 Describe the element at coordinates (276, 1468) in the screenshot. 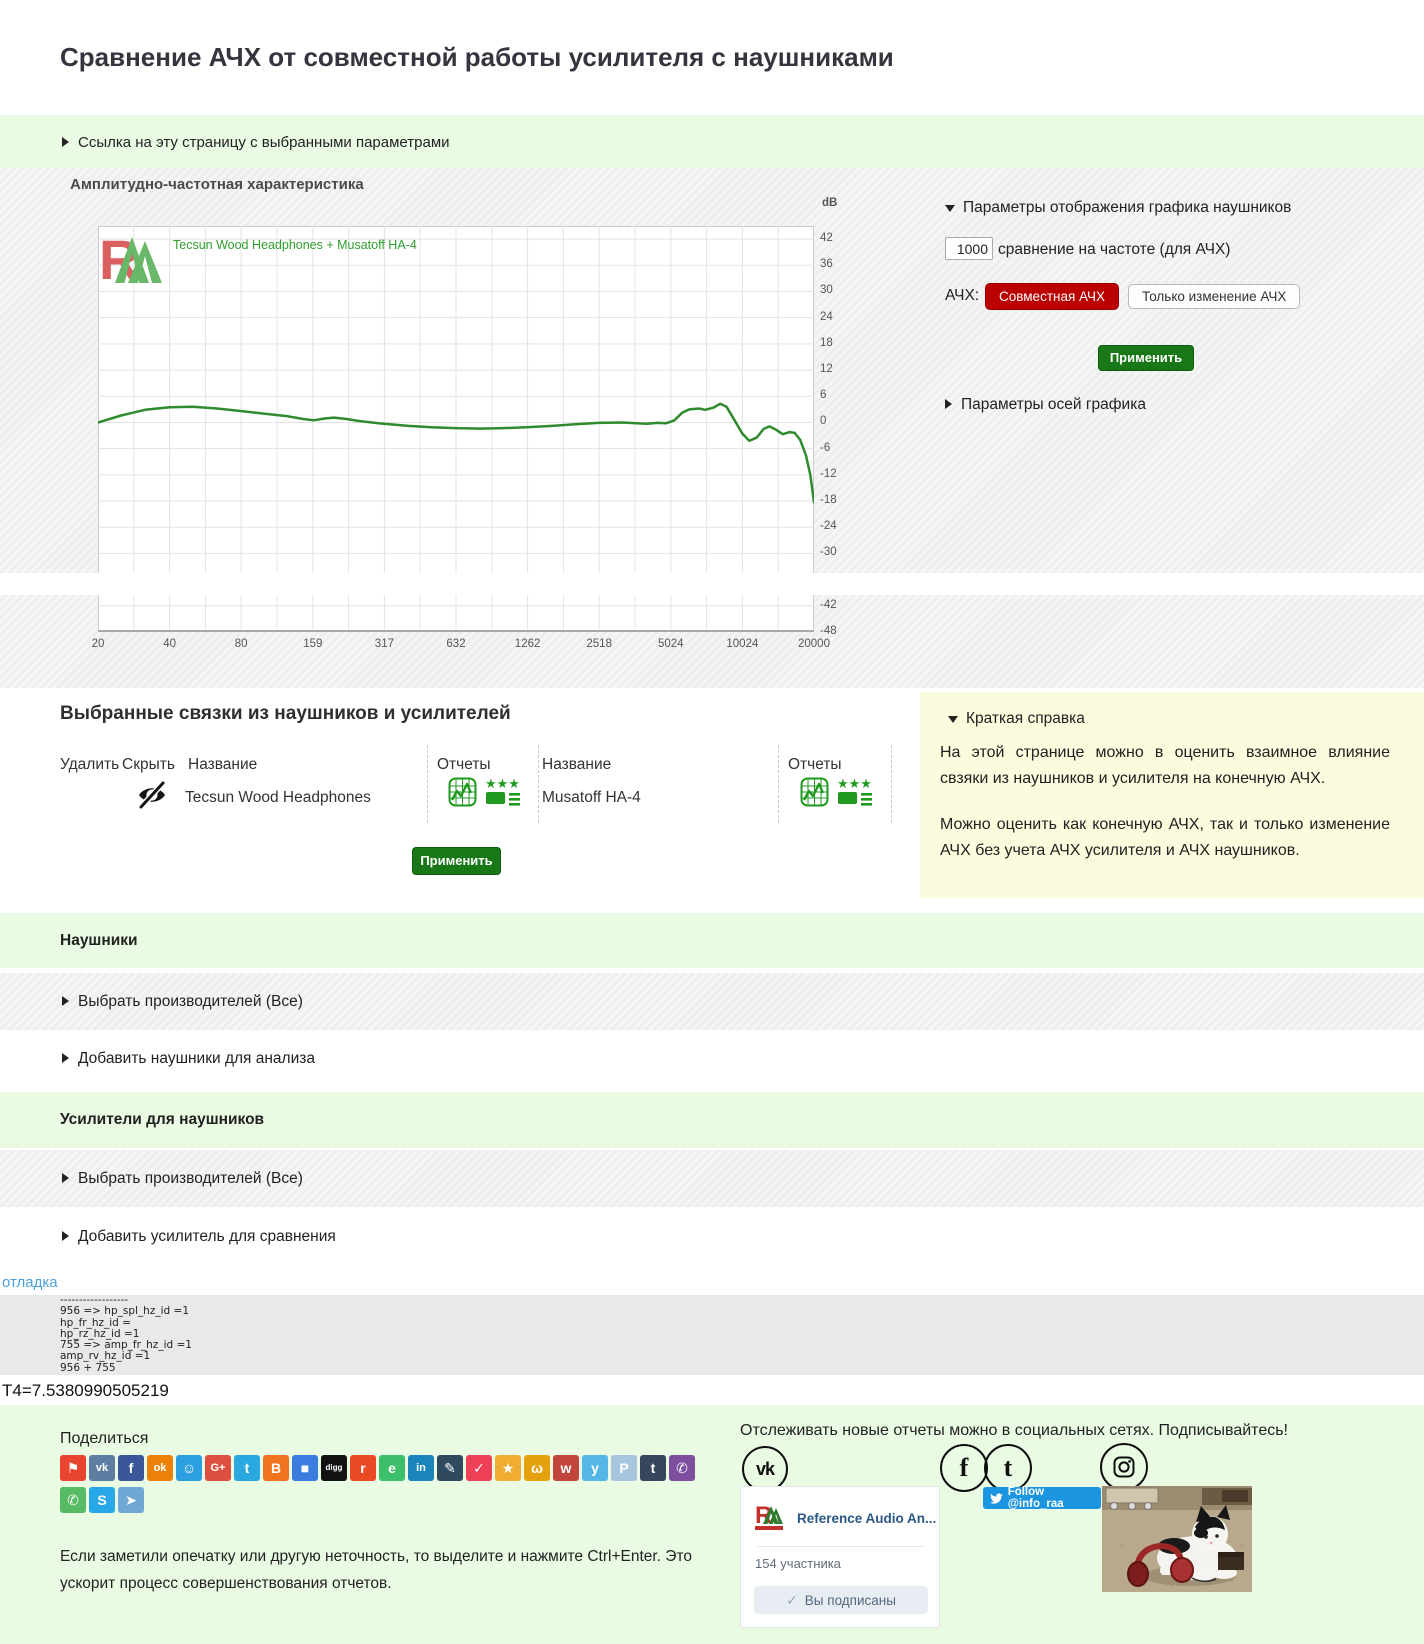

I see `share-blogger-icon: B` at that location.